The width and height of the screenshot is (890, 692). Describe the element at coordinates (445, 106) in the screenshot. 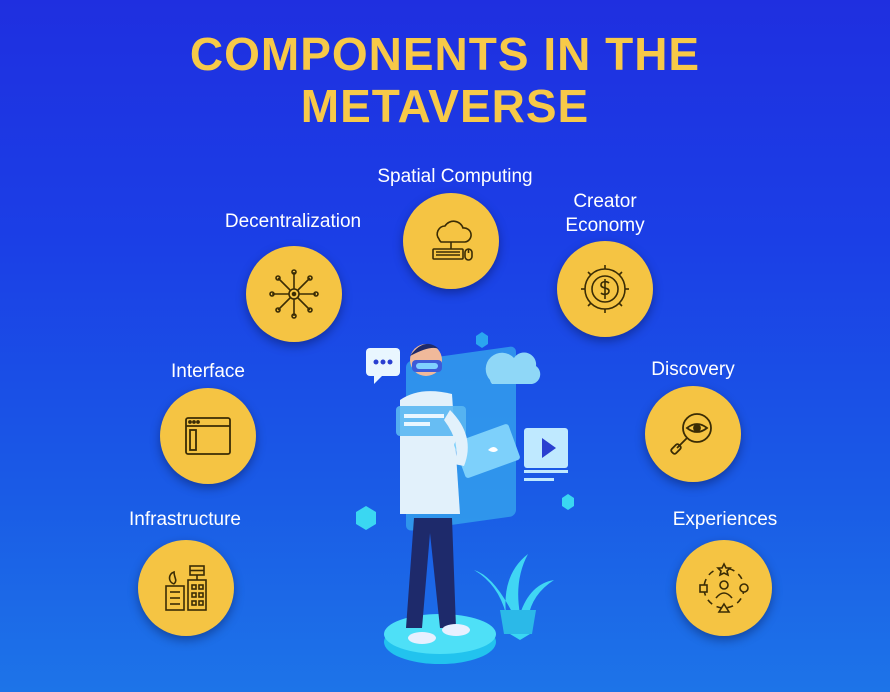

I see `title-line-2: METAVERSE` at that location.